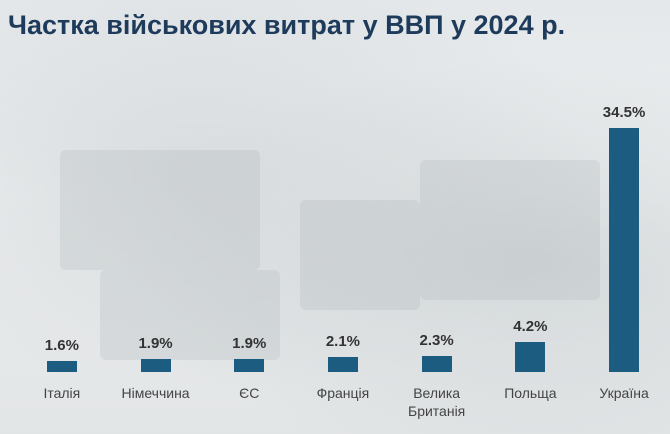  I want to click on x-tick-label: ЄС, so click(249, 393).